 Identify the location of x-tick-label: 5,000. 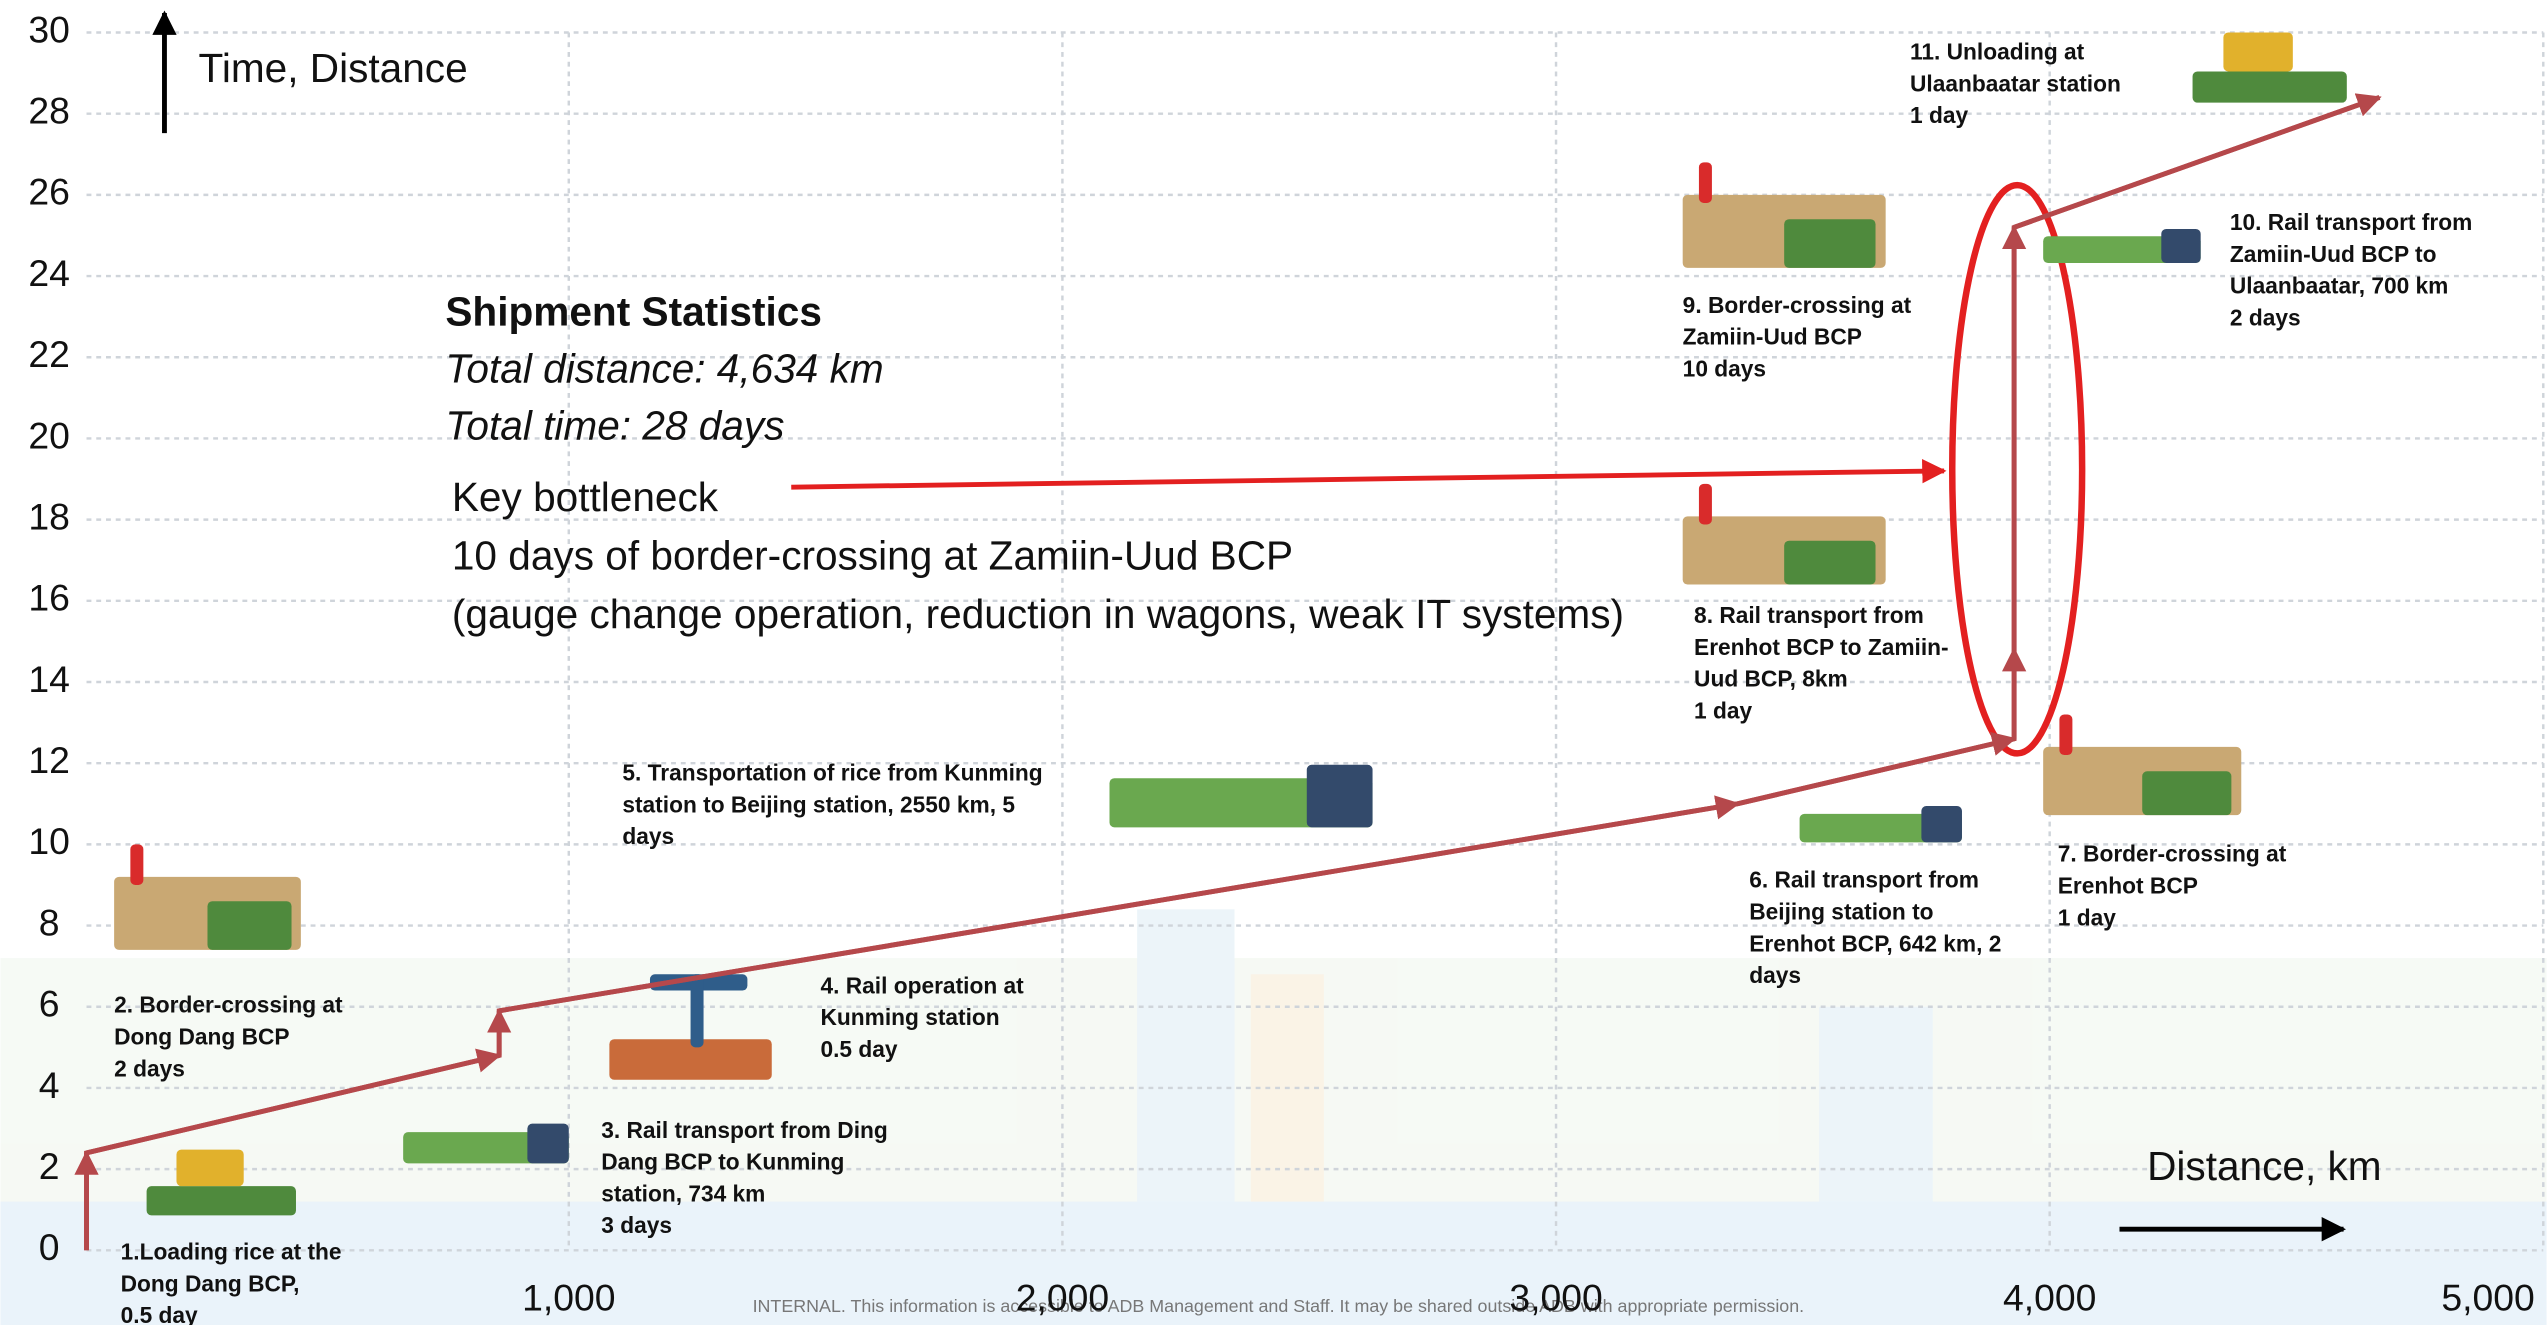
(2487, 1298).